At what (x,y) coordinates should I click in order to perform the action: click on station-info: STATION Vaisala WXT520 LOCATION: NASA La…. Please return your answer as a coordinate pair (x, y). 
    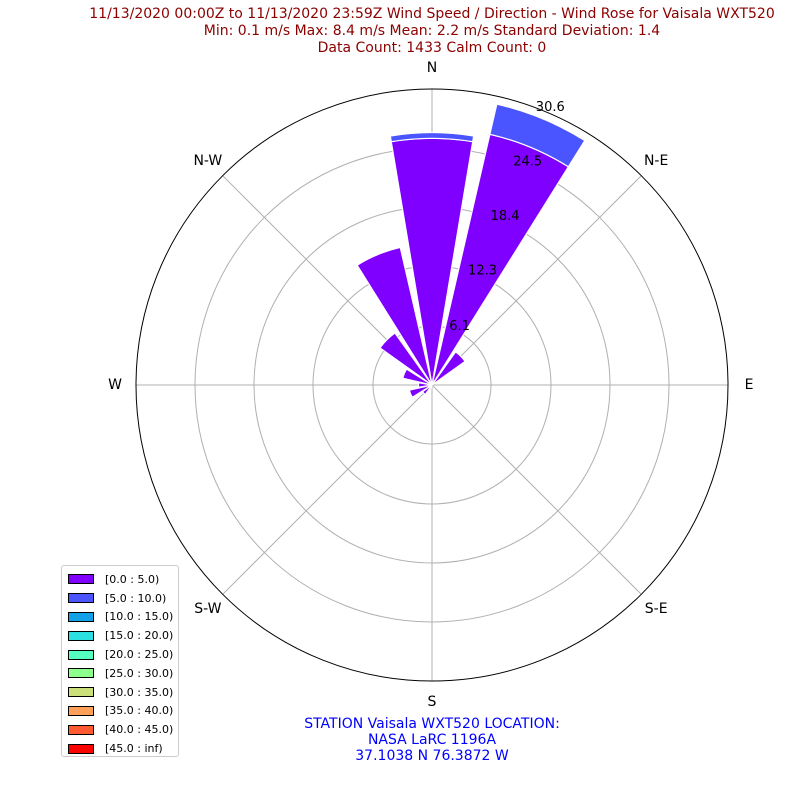
    Looking at the image, I should click on (432, 740).